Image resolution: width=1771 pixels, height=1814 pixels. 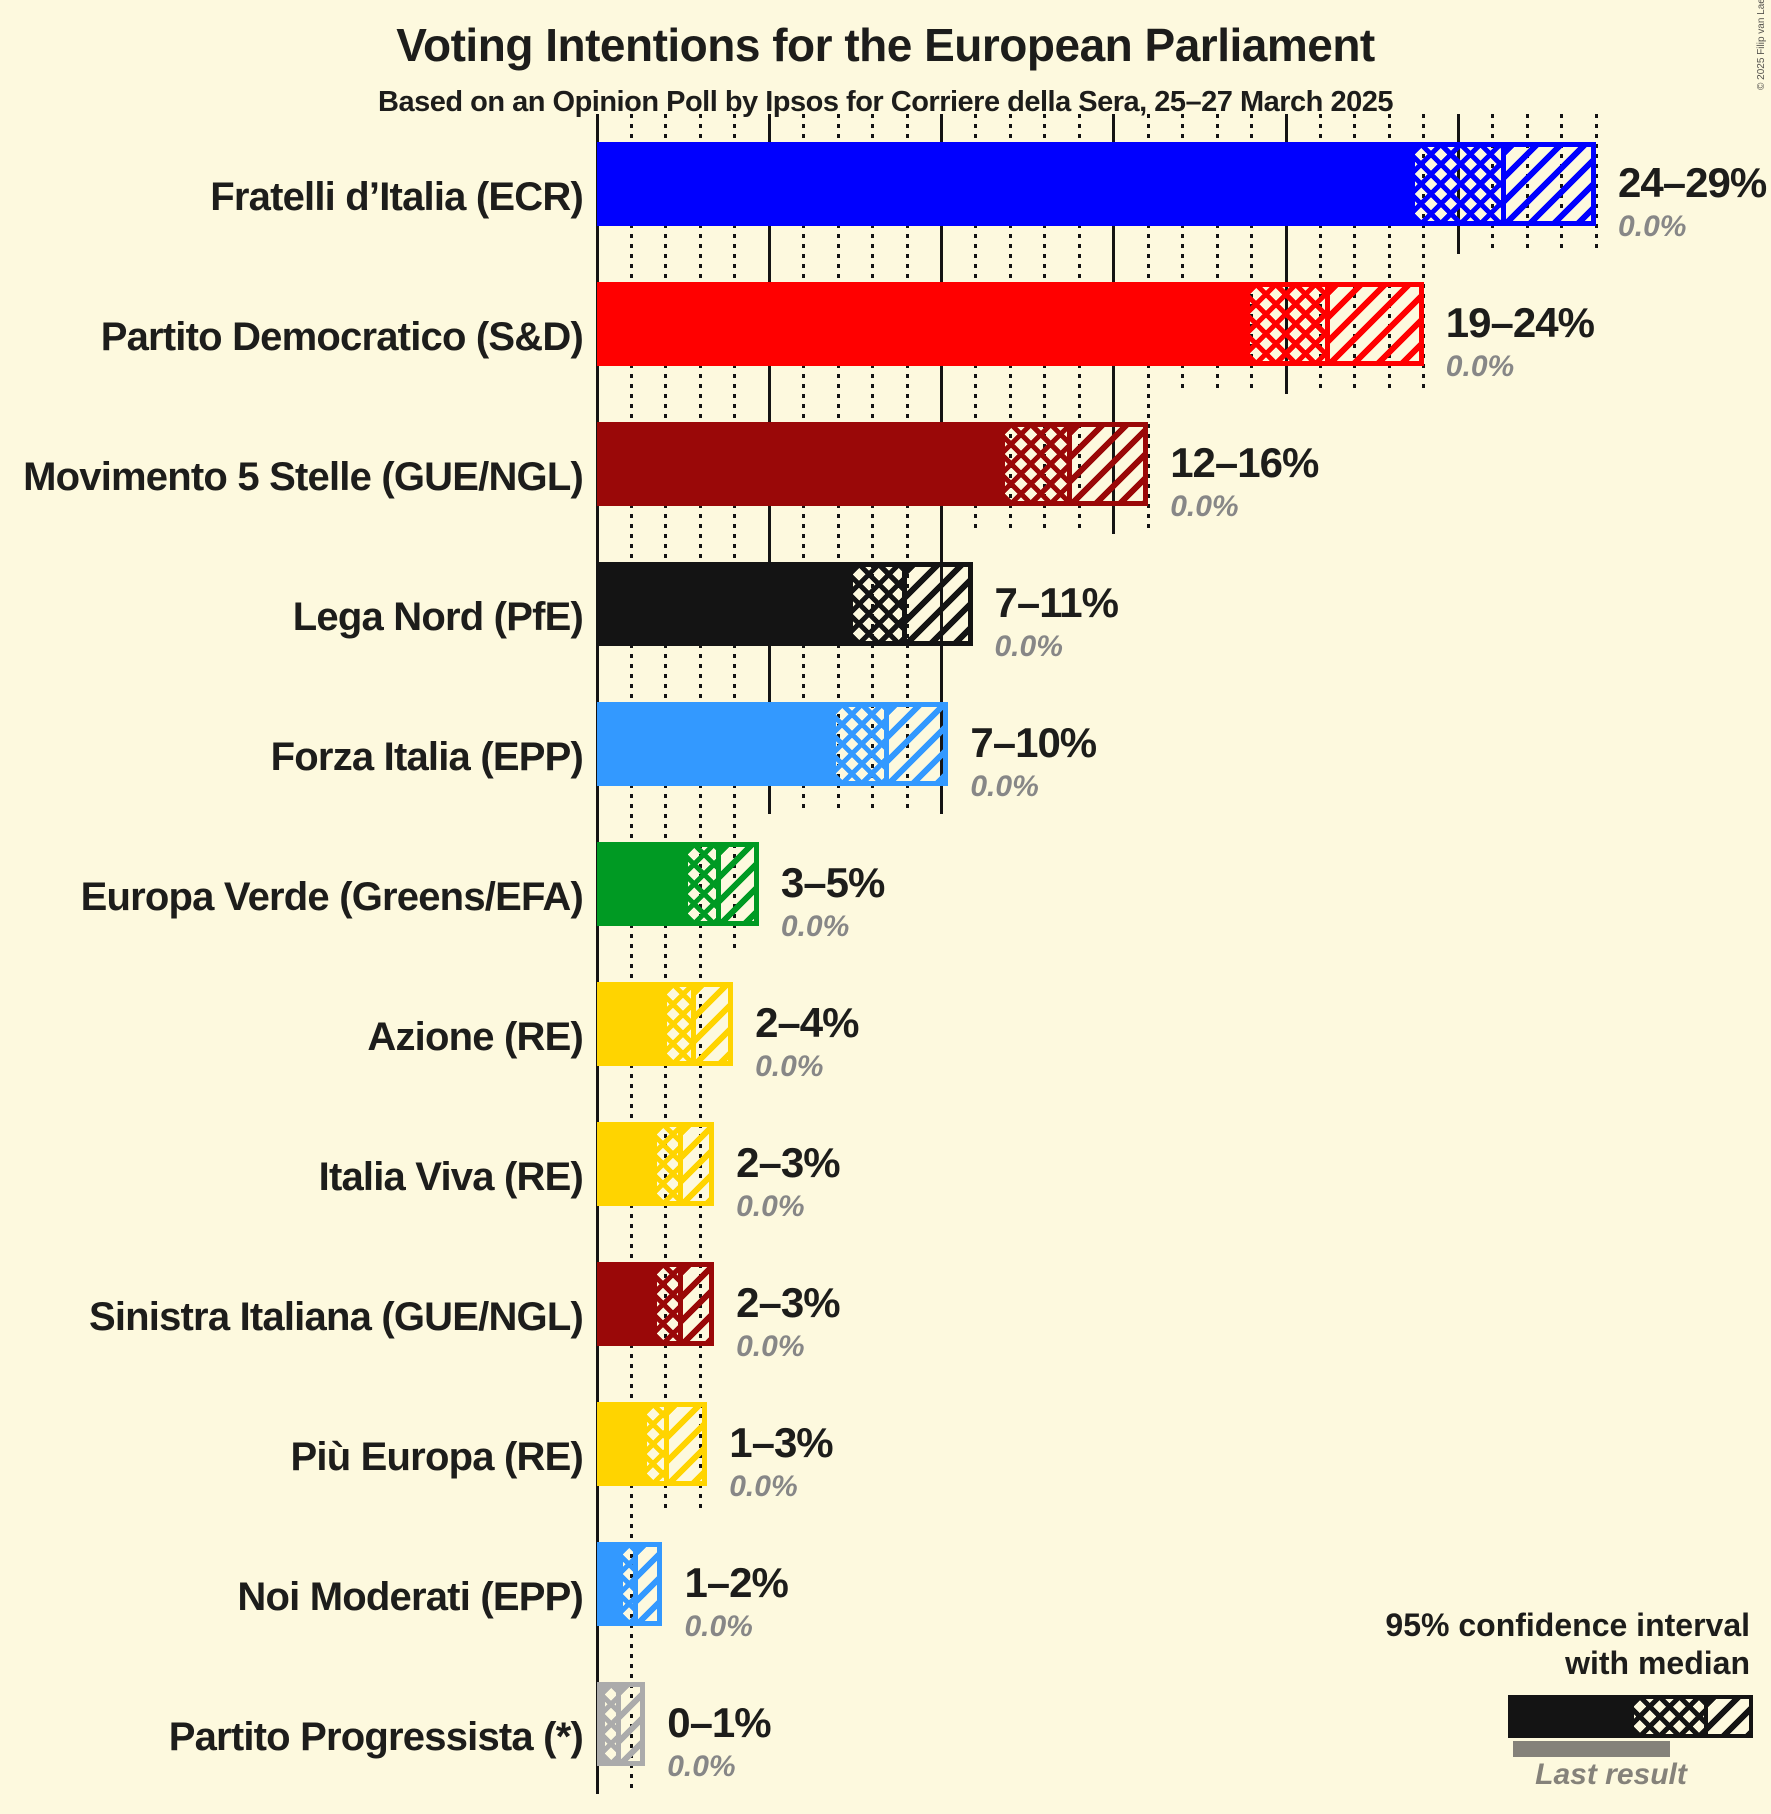 What do you see at coordinates (1630, 1716) in the screenshot?
I see `legend-sample-bar` at bounding box center [1630, 1716].